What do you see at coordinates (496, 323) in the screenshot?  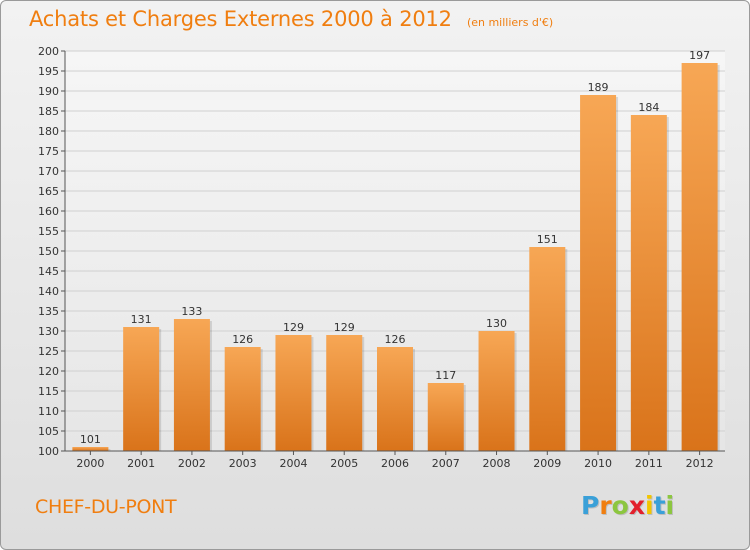 I see `data-label: 130` at bounding box center [496, 323].